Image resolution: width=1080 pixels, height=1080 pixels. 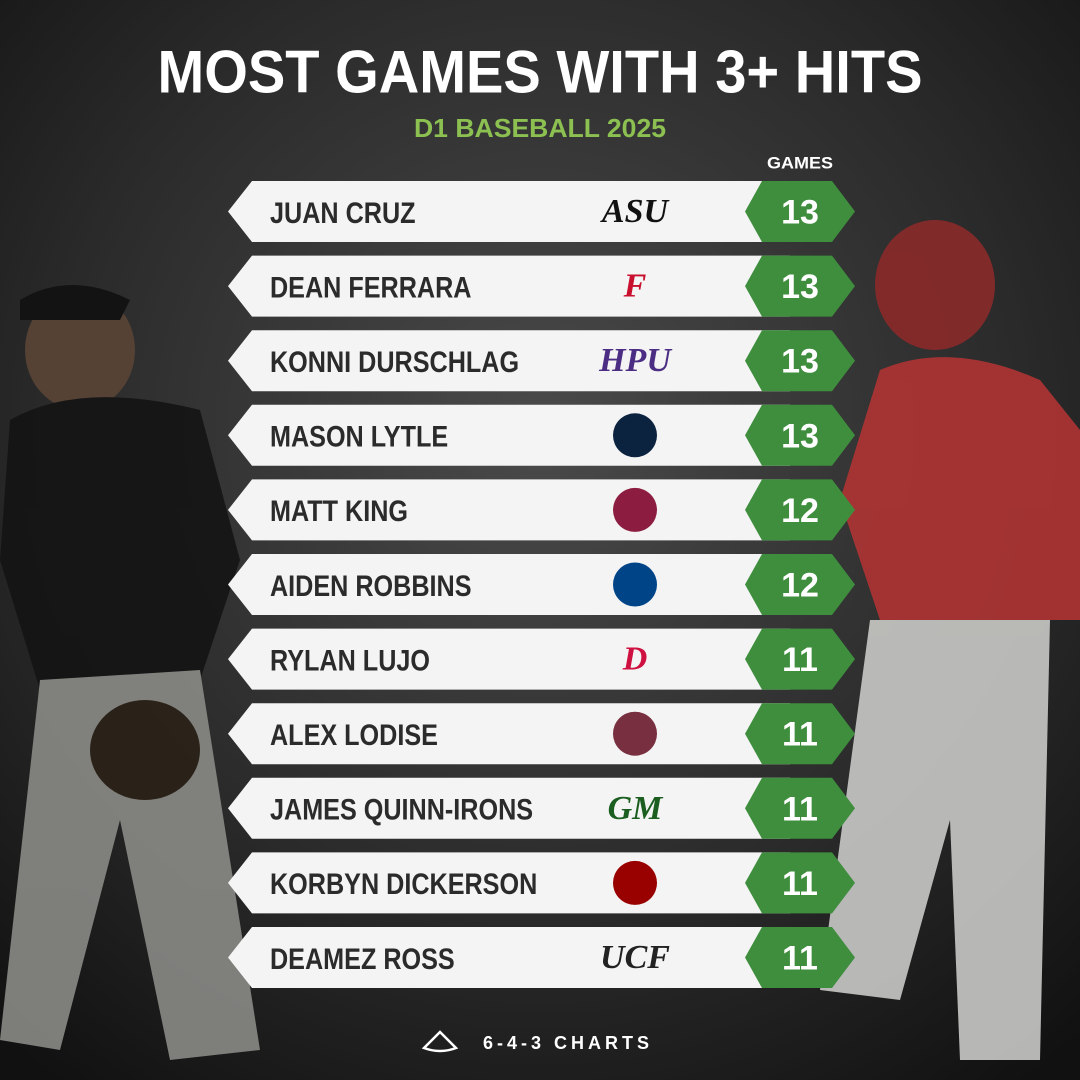 I want to click on row: KONNI DURSCHLAG HPU 13, so click(x=541, y=361).